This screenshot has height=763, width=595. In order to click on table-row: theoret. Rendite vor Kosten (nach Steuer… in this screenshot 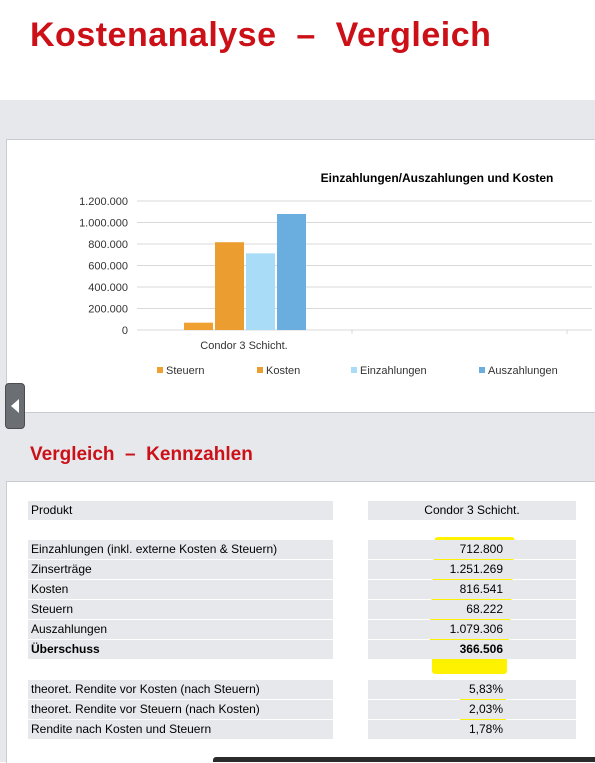, I will do `click(302, 689)`.